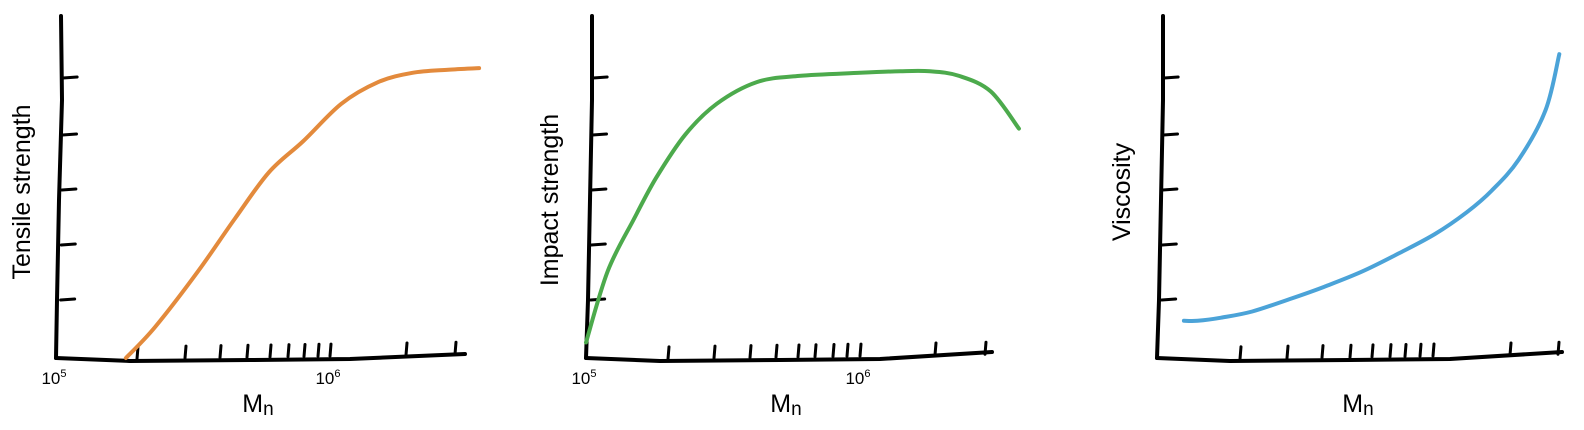 This screenshot has width=1584, height=430. Describe the element at coordinates (1122, 191) in the screenshot. I see `y-axis-title: Viscosity` at that location.